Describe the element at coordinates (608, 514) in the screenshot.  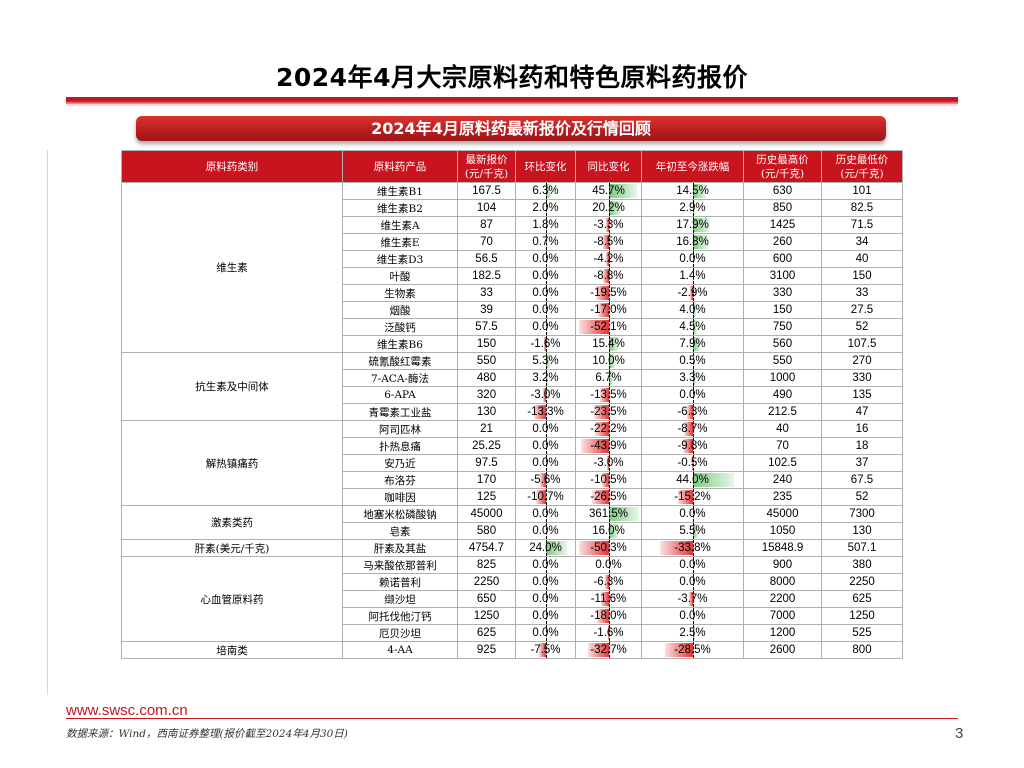
I see `yoy-change-cell: 361.5%` at that location.